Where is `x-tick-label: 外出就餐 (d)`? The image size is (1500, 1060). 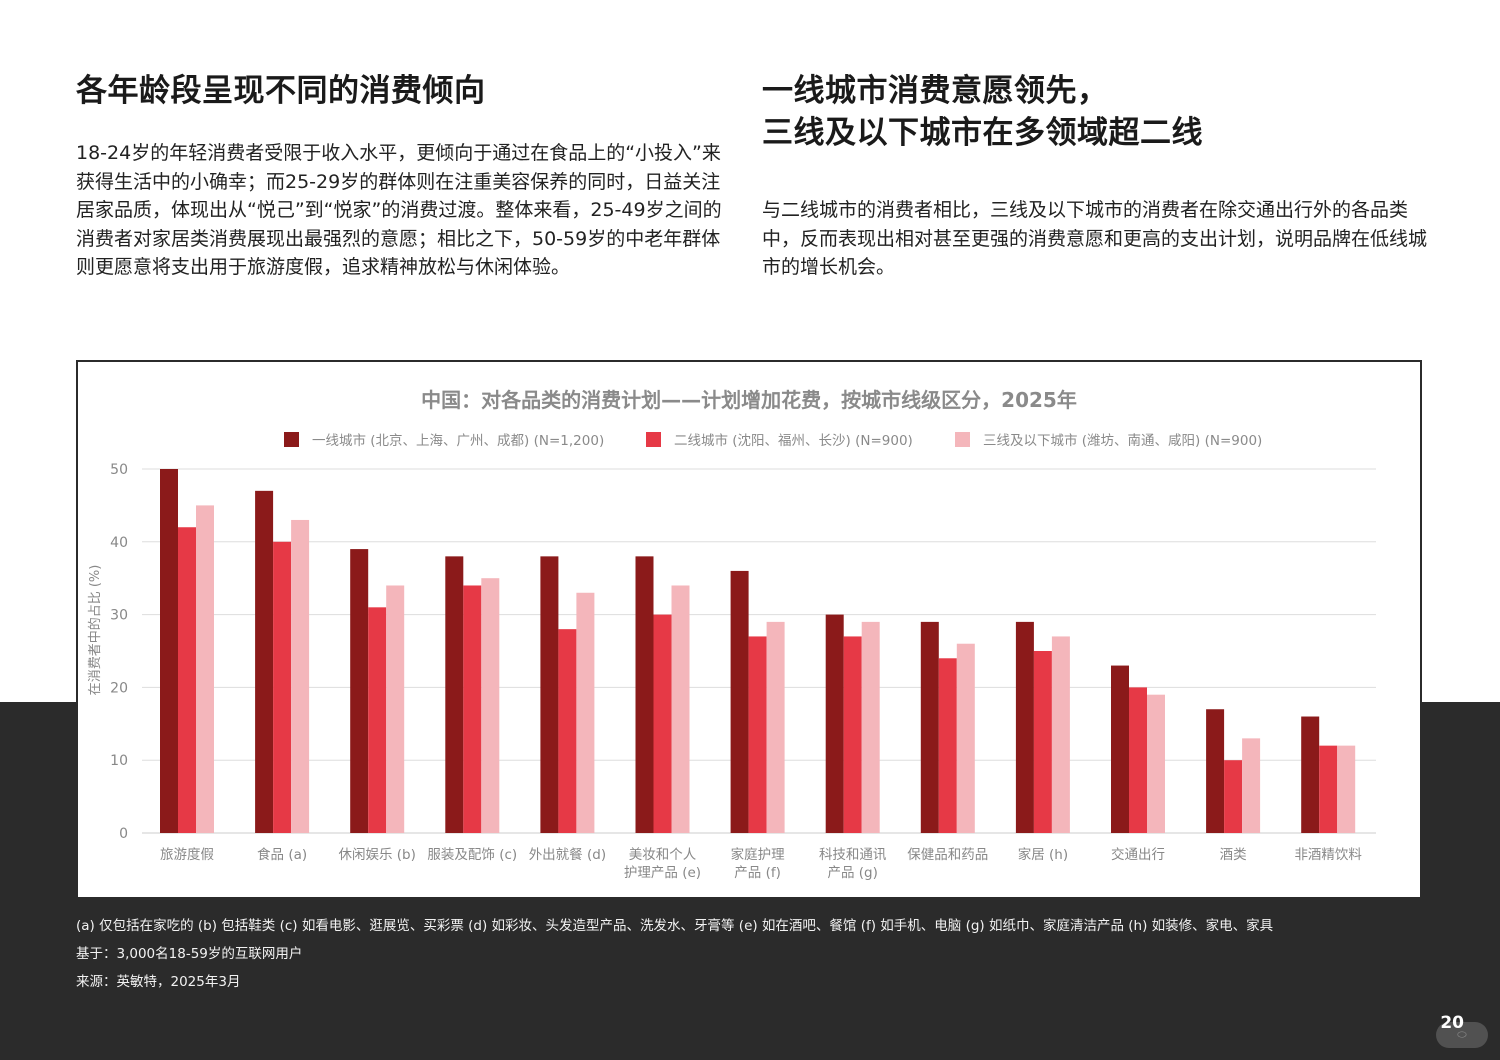
x-tick-label: 外出就餐 (d) is located at coordinates (567, 855).